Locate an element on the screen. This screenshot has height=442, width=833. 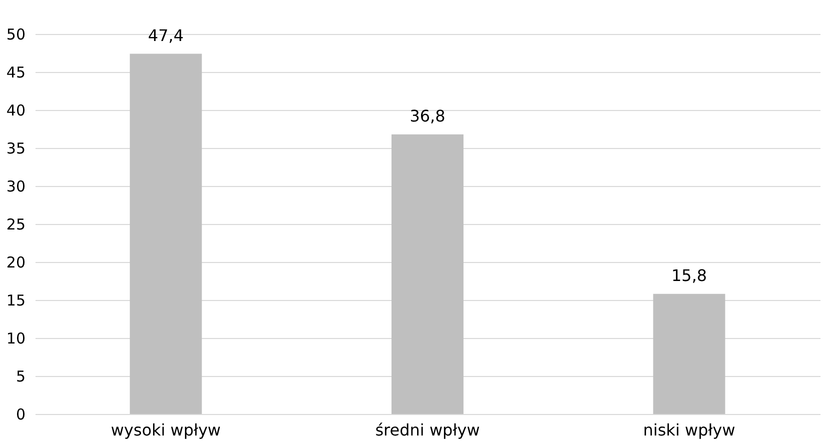
x-tick-label: średni wpływ is located at coordinates (427, 430).